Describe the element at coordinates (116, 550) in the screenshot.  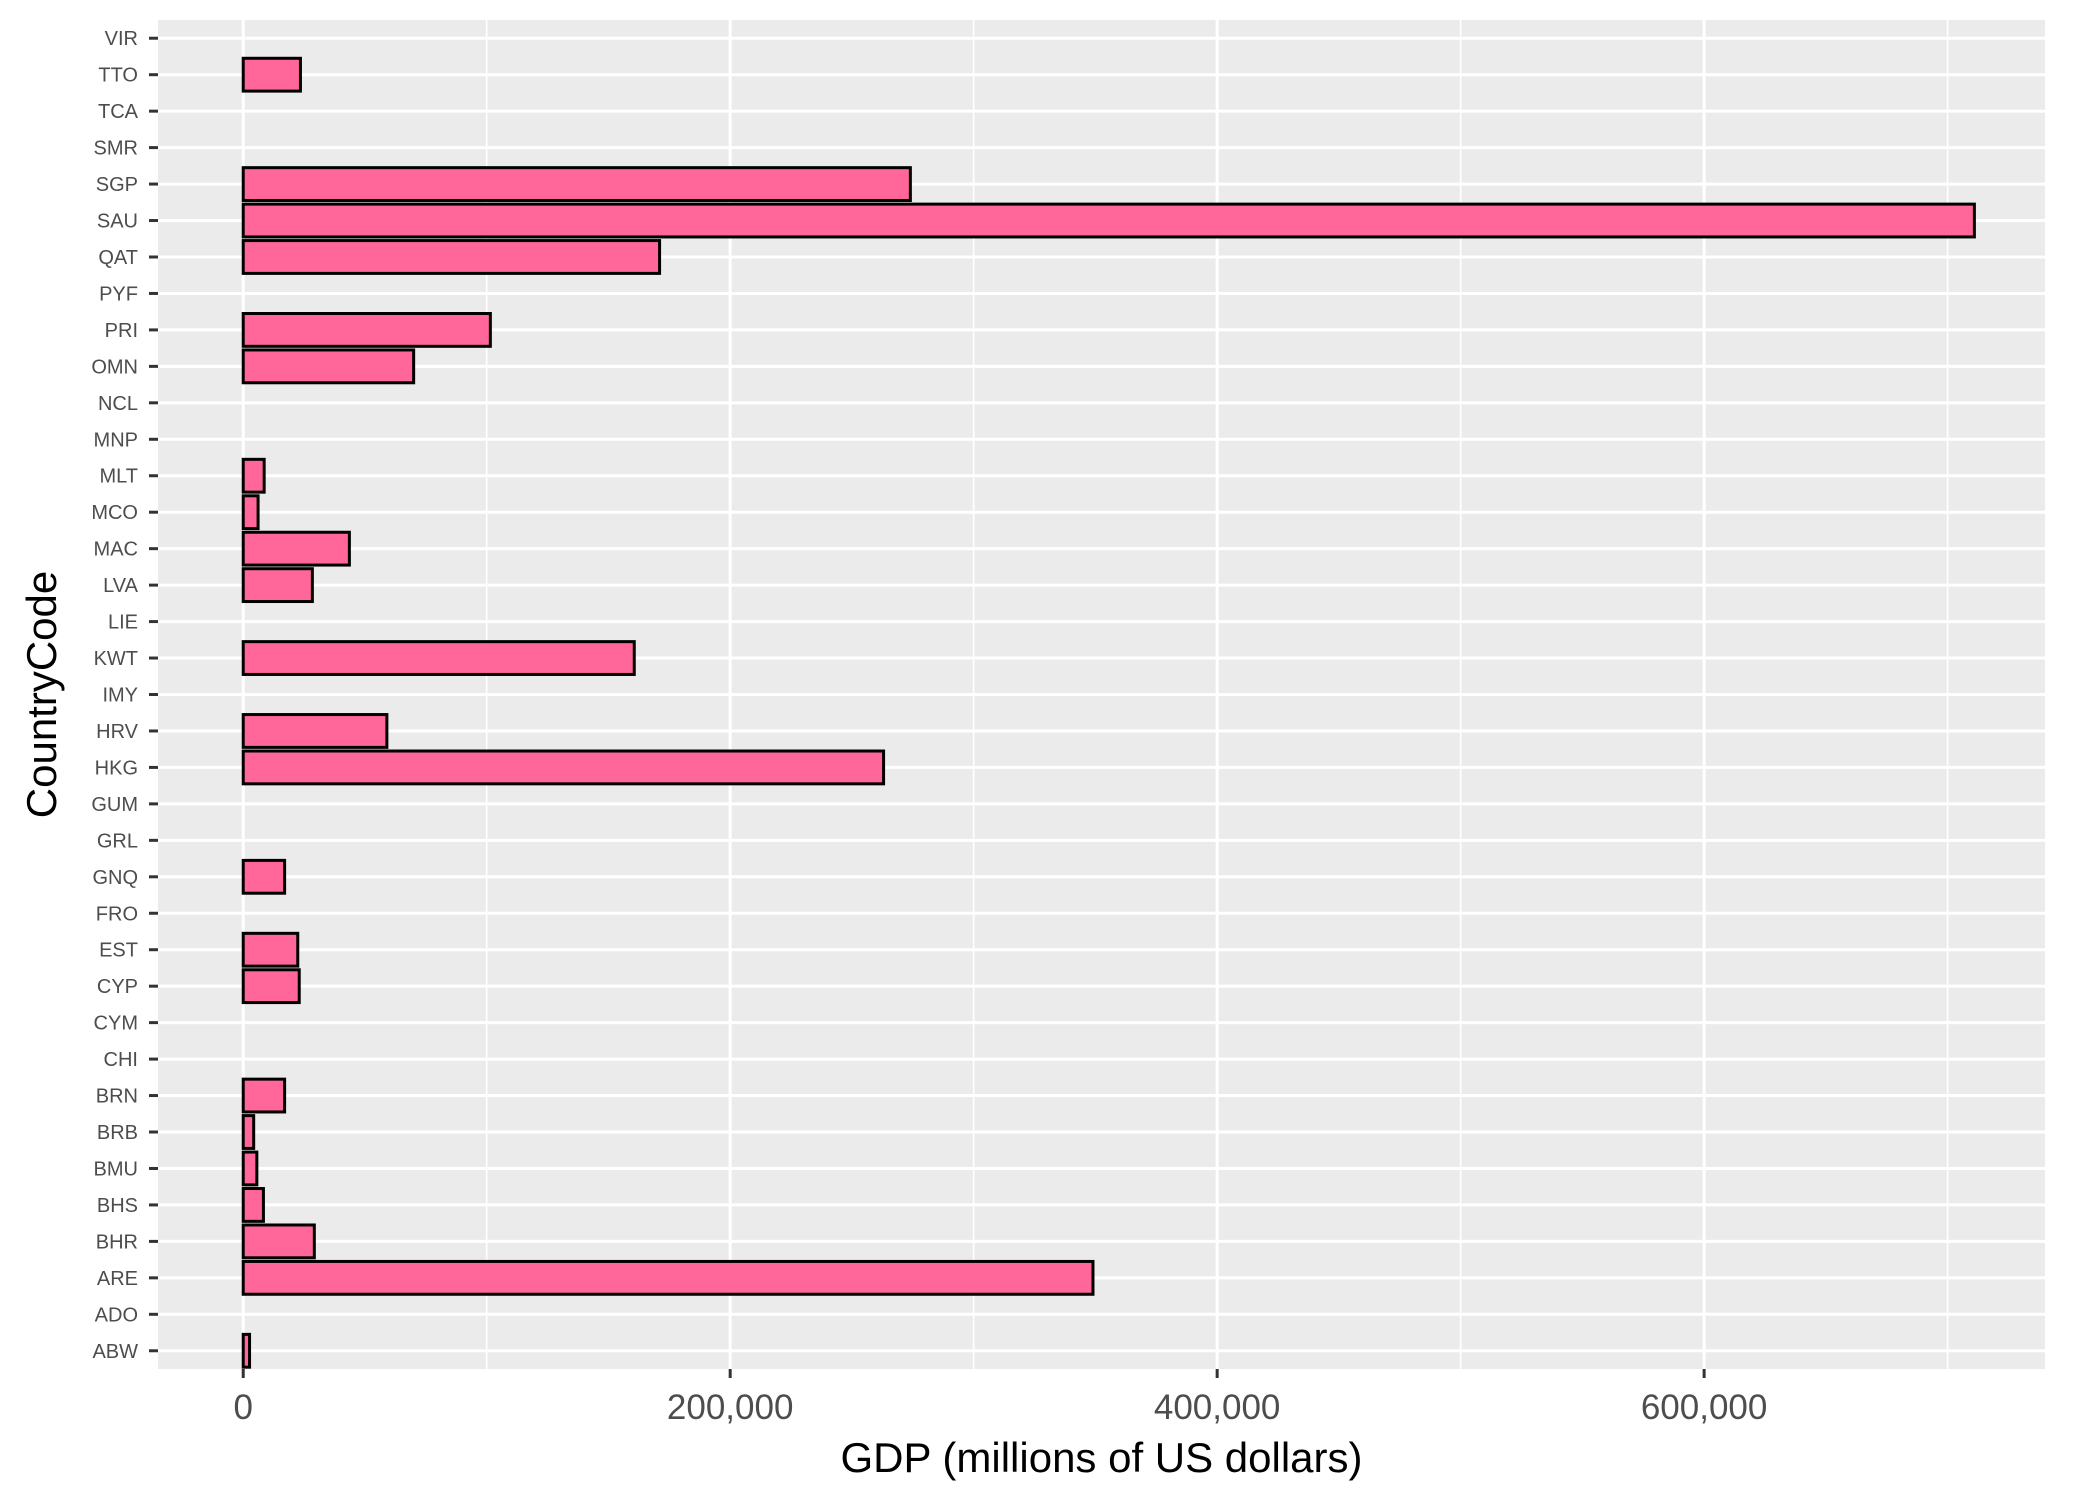
I see `y-tick-label-mac: MAC` at that location.